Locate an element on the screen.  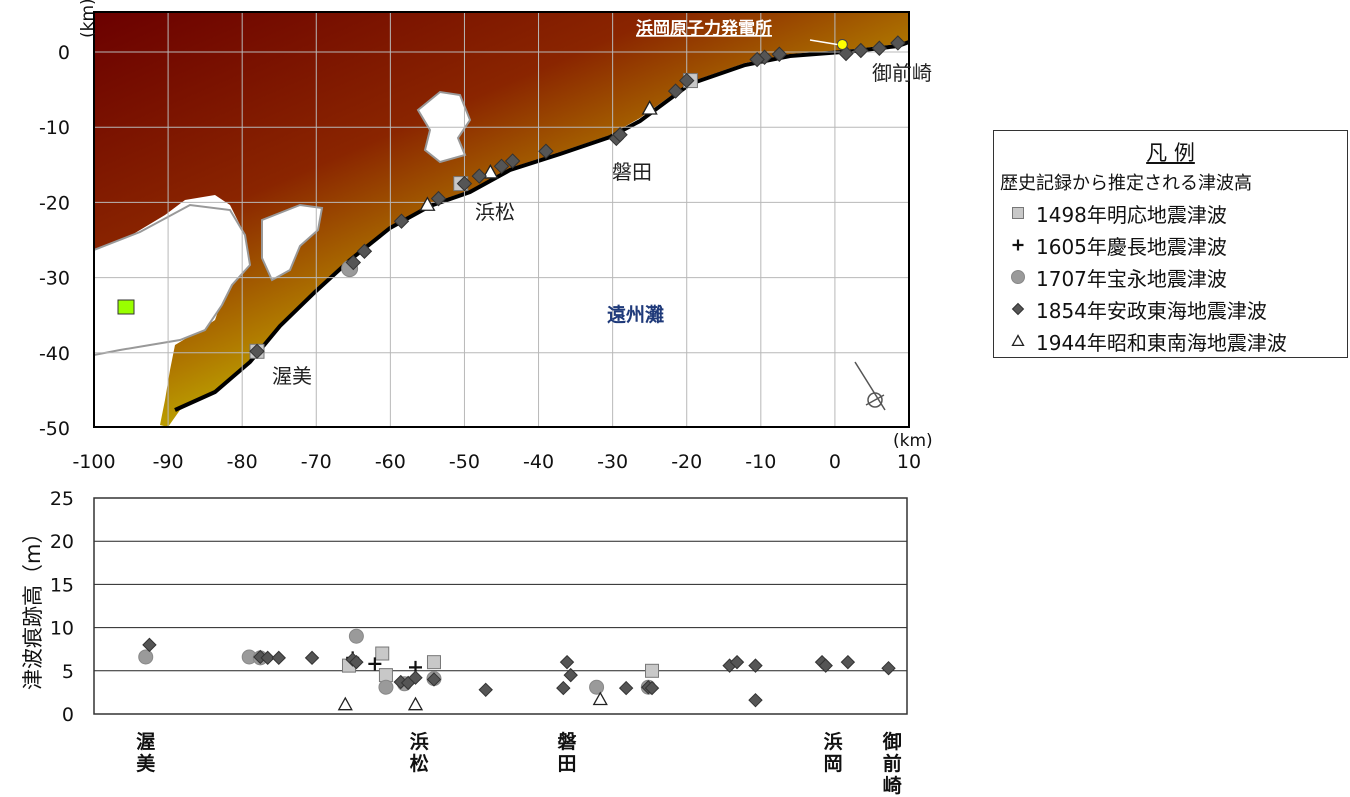
chart-y-tick-label: 20 is located at coordinates (62, 542).